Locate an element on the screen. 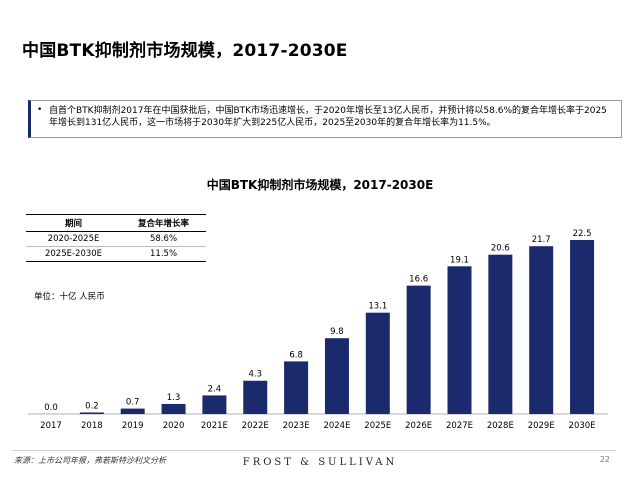 This screenshot has width=640, height=480. cagr-table-header-row: 期间 复合年增长率 is located at coordinates (116, 223).